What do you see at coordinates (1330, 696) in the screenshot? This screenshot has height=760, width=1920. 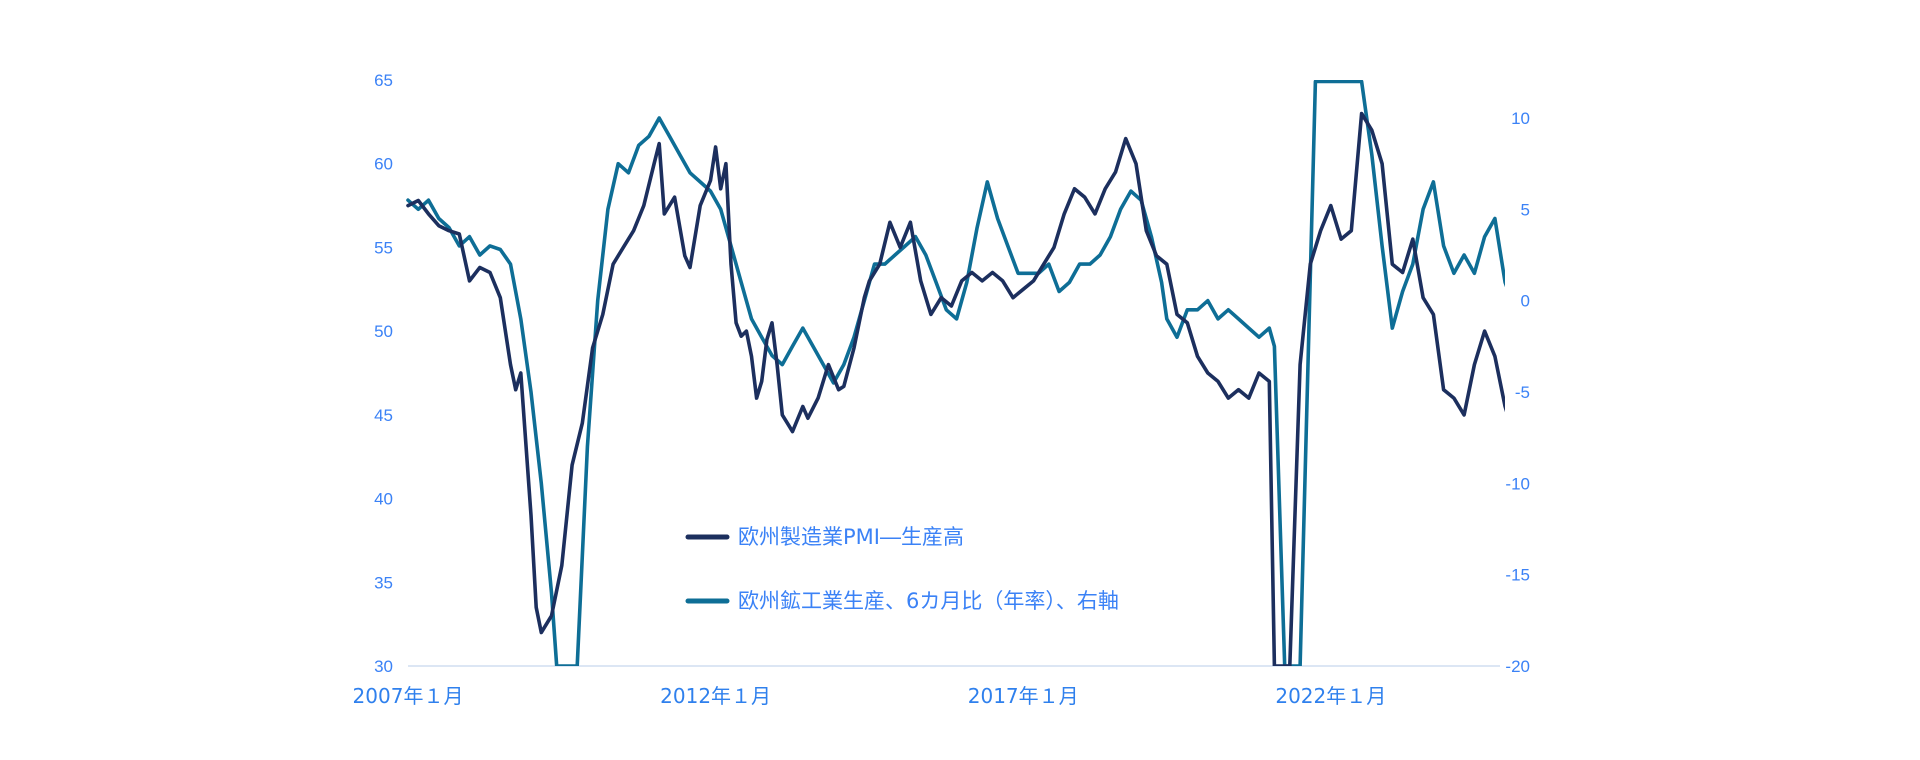 I see `x-tick-label: 2022年１月` at bounding box center [1330, 696].